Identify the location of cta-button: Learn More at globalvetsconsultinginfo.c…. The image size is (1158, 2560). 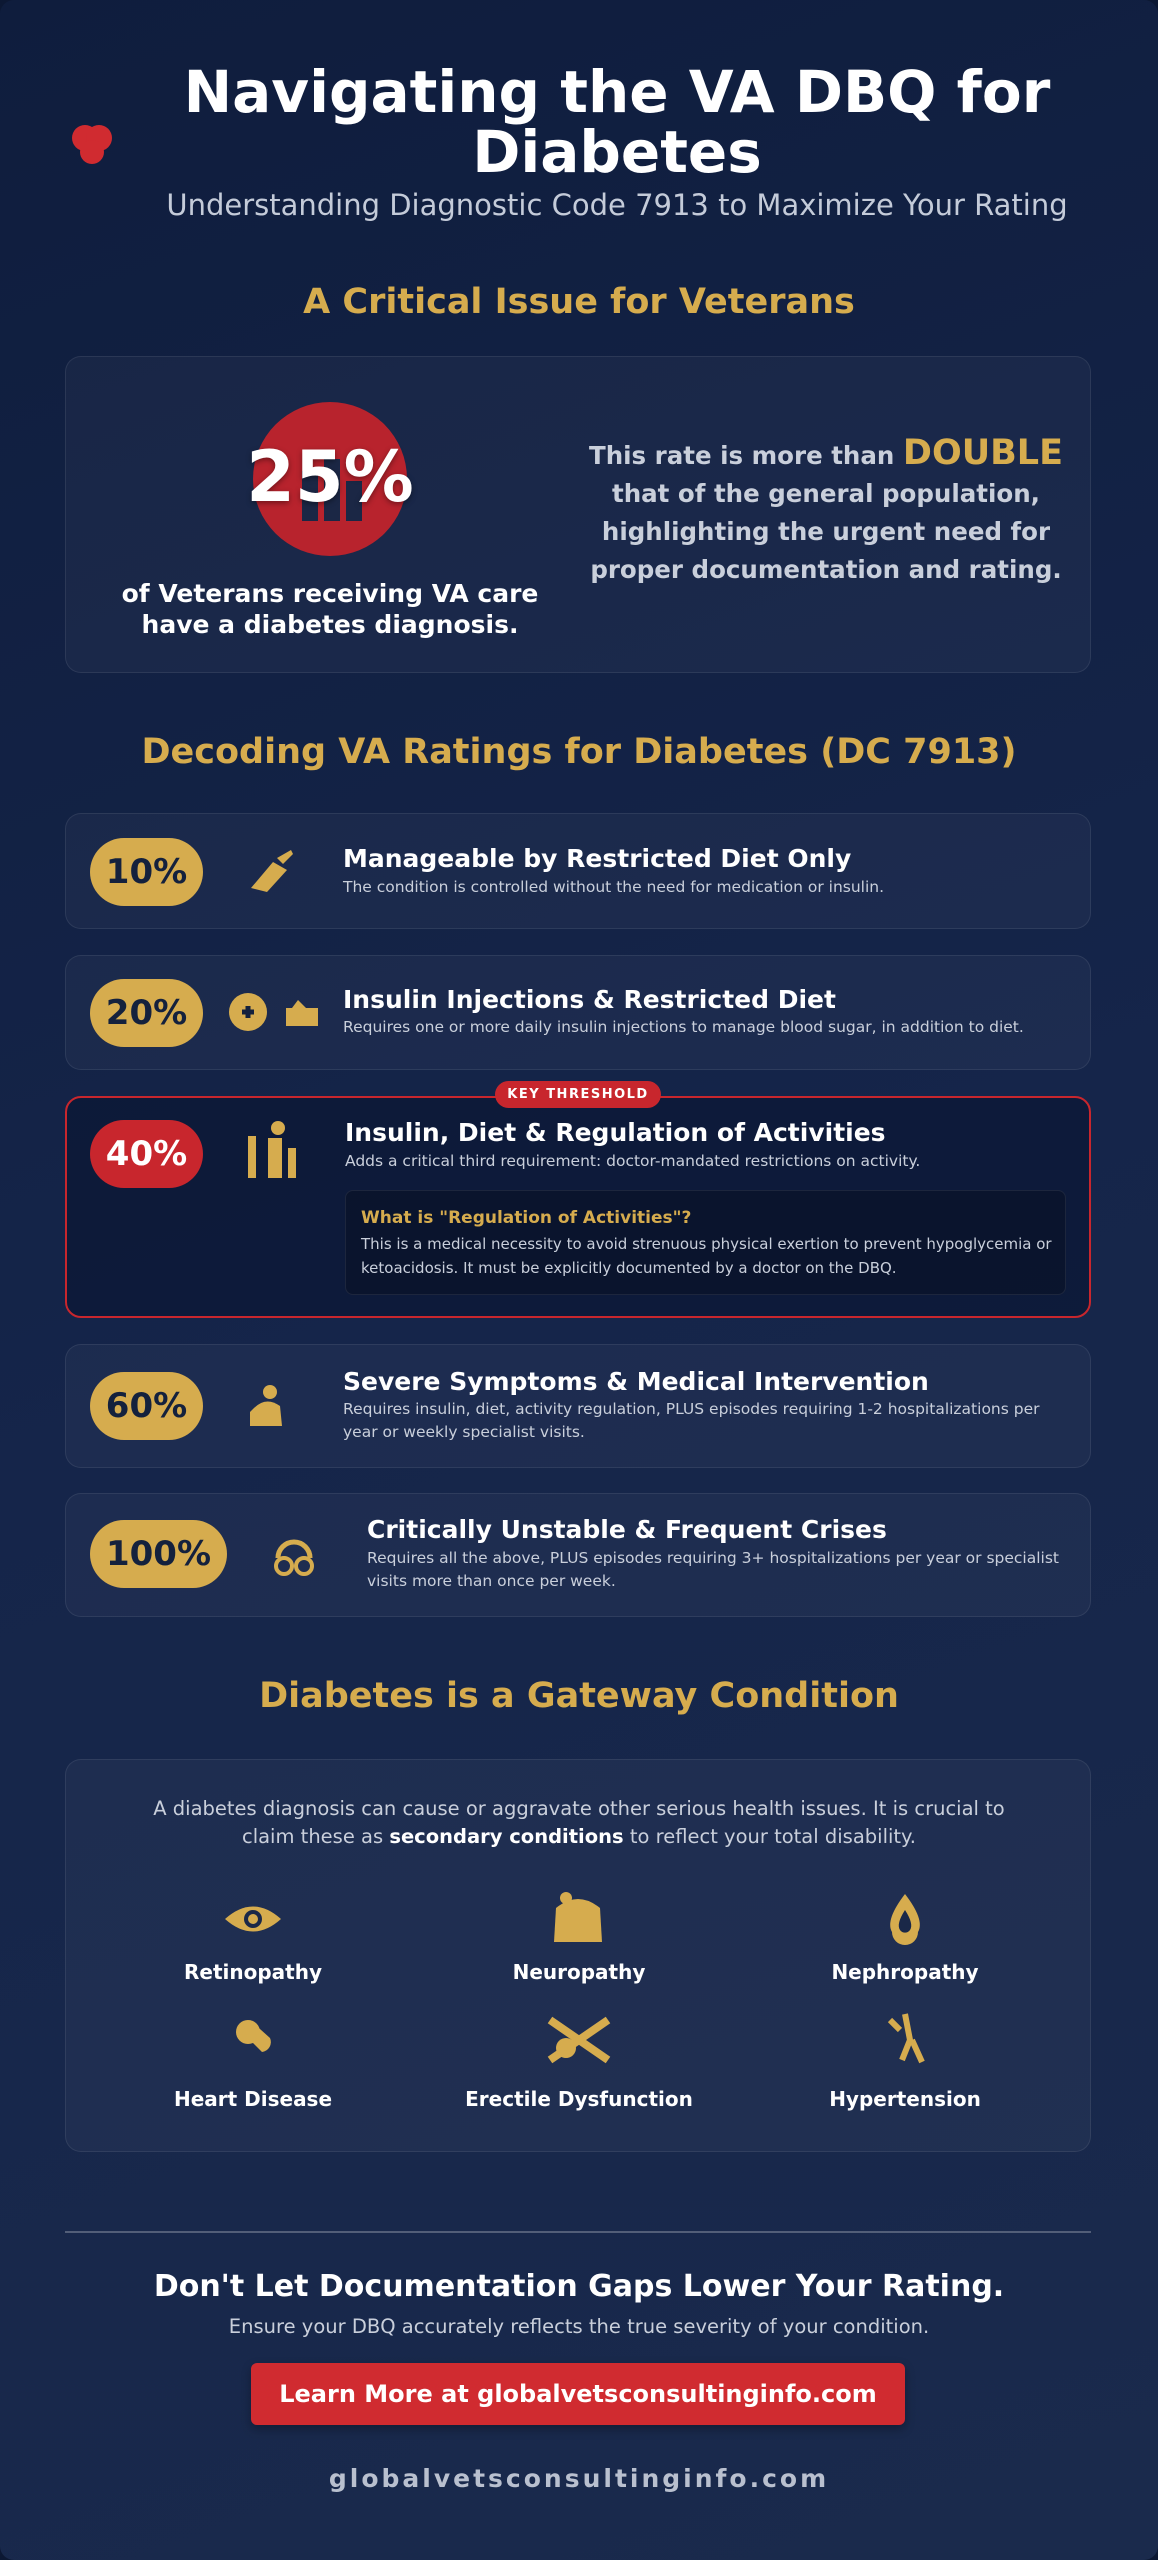
(578, 2394).